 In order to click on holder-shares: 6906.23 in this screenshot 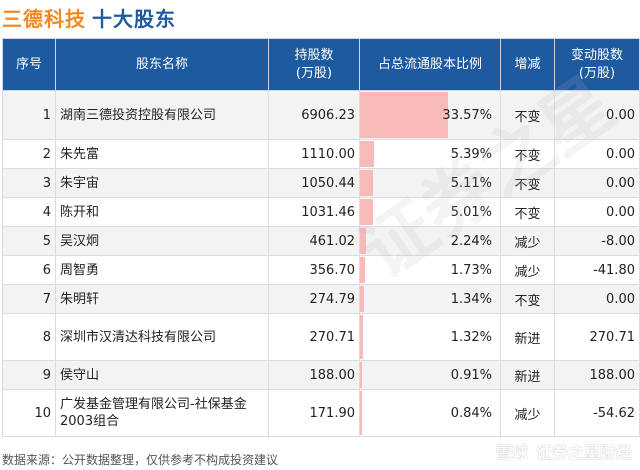, I will do `click(314, 115)`.